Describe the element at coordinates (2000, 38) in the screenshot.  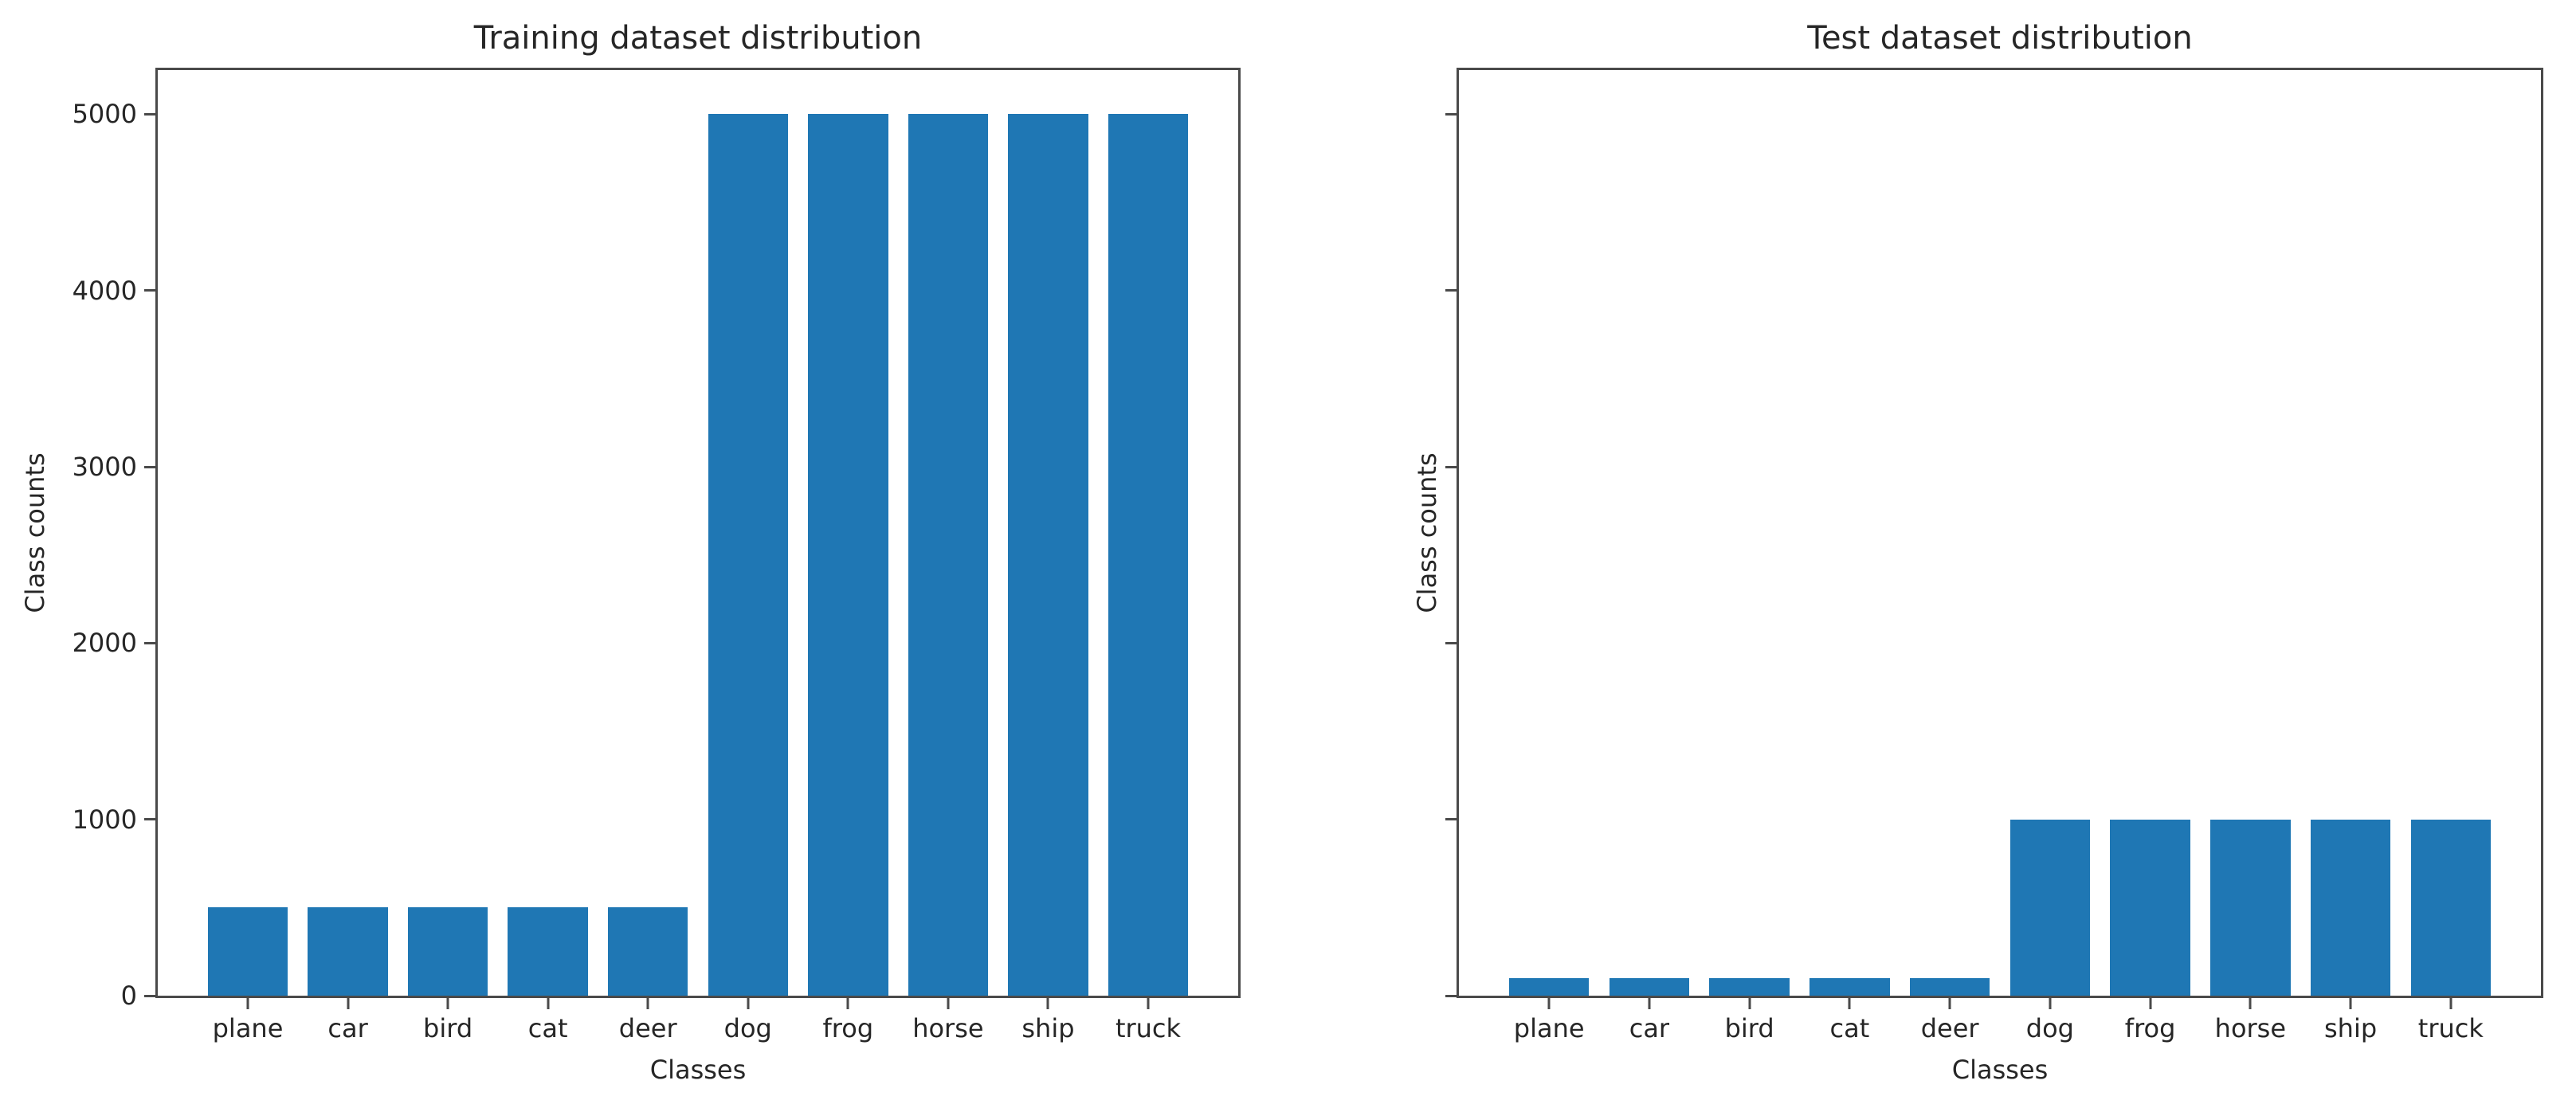
I see `chart-title: Test dataset distribution` at that location.